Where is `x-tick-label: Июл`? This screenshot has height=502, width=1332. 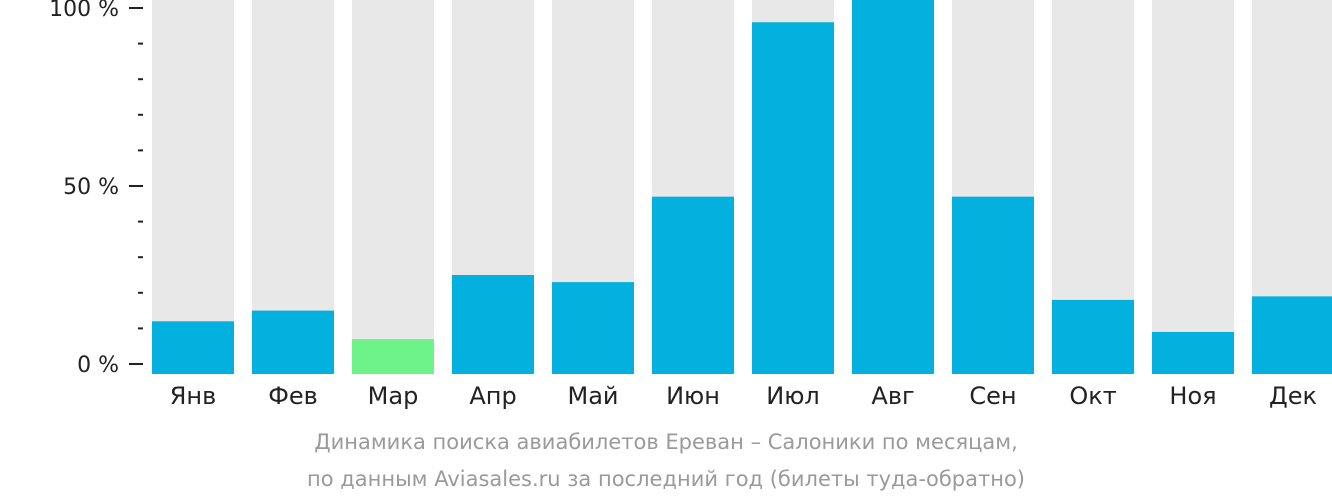
x-tick-label: Июл is located at coordinates (793, 396).